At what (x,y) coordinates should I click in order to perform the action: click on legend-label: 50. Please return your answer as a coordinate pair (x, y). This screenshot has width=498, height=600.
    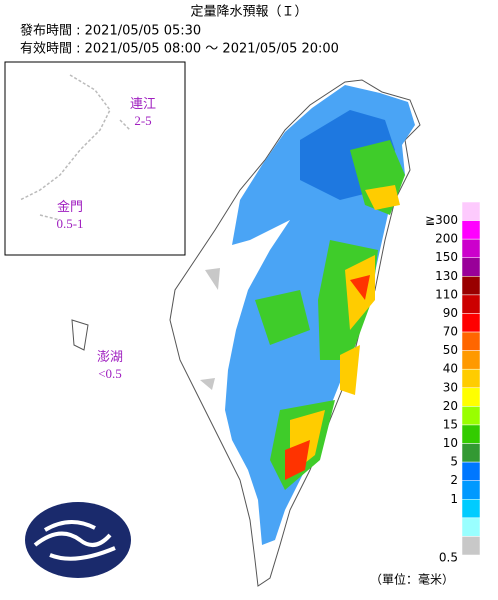
    Looking at the image, I should click on (450, 350).